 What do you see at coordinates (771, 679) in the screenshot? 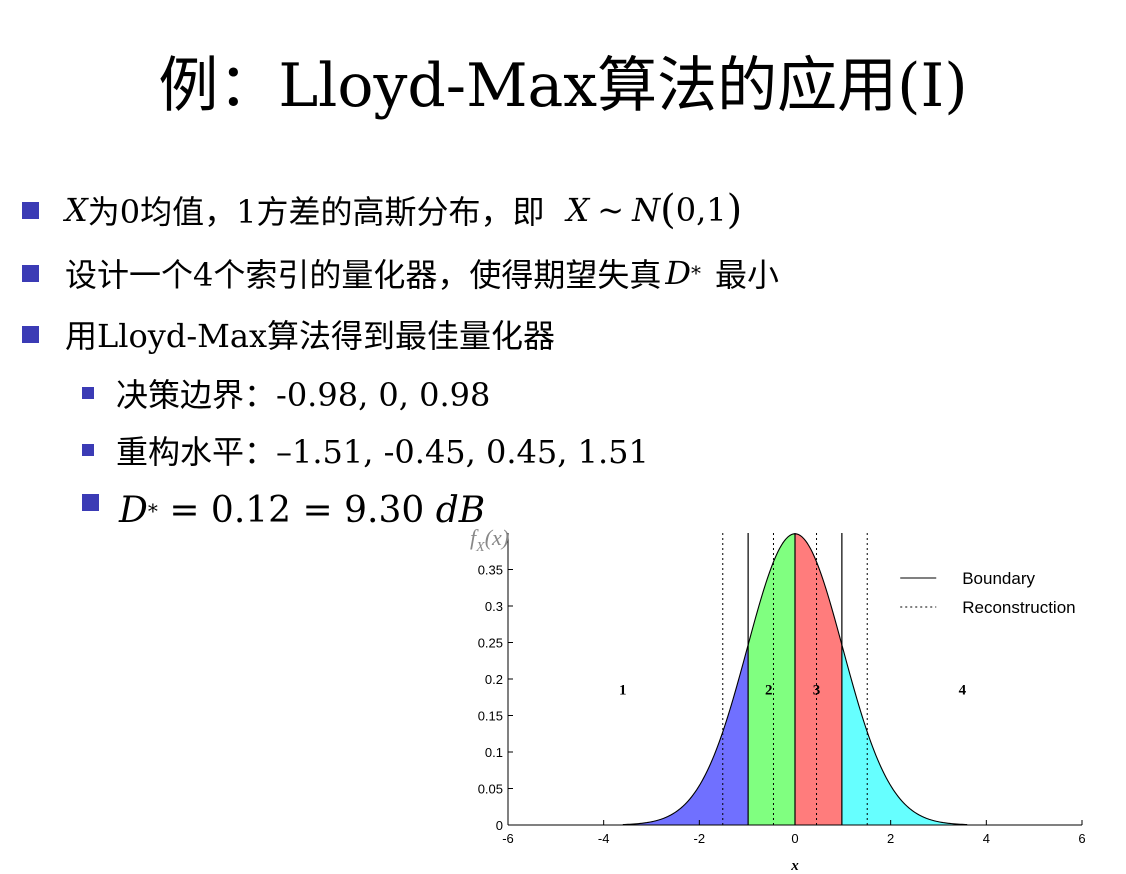
I see `region-2-fill` at bounding box center [771, 679].